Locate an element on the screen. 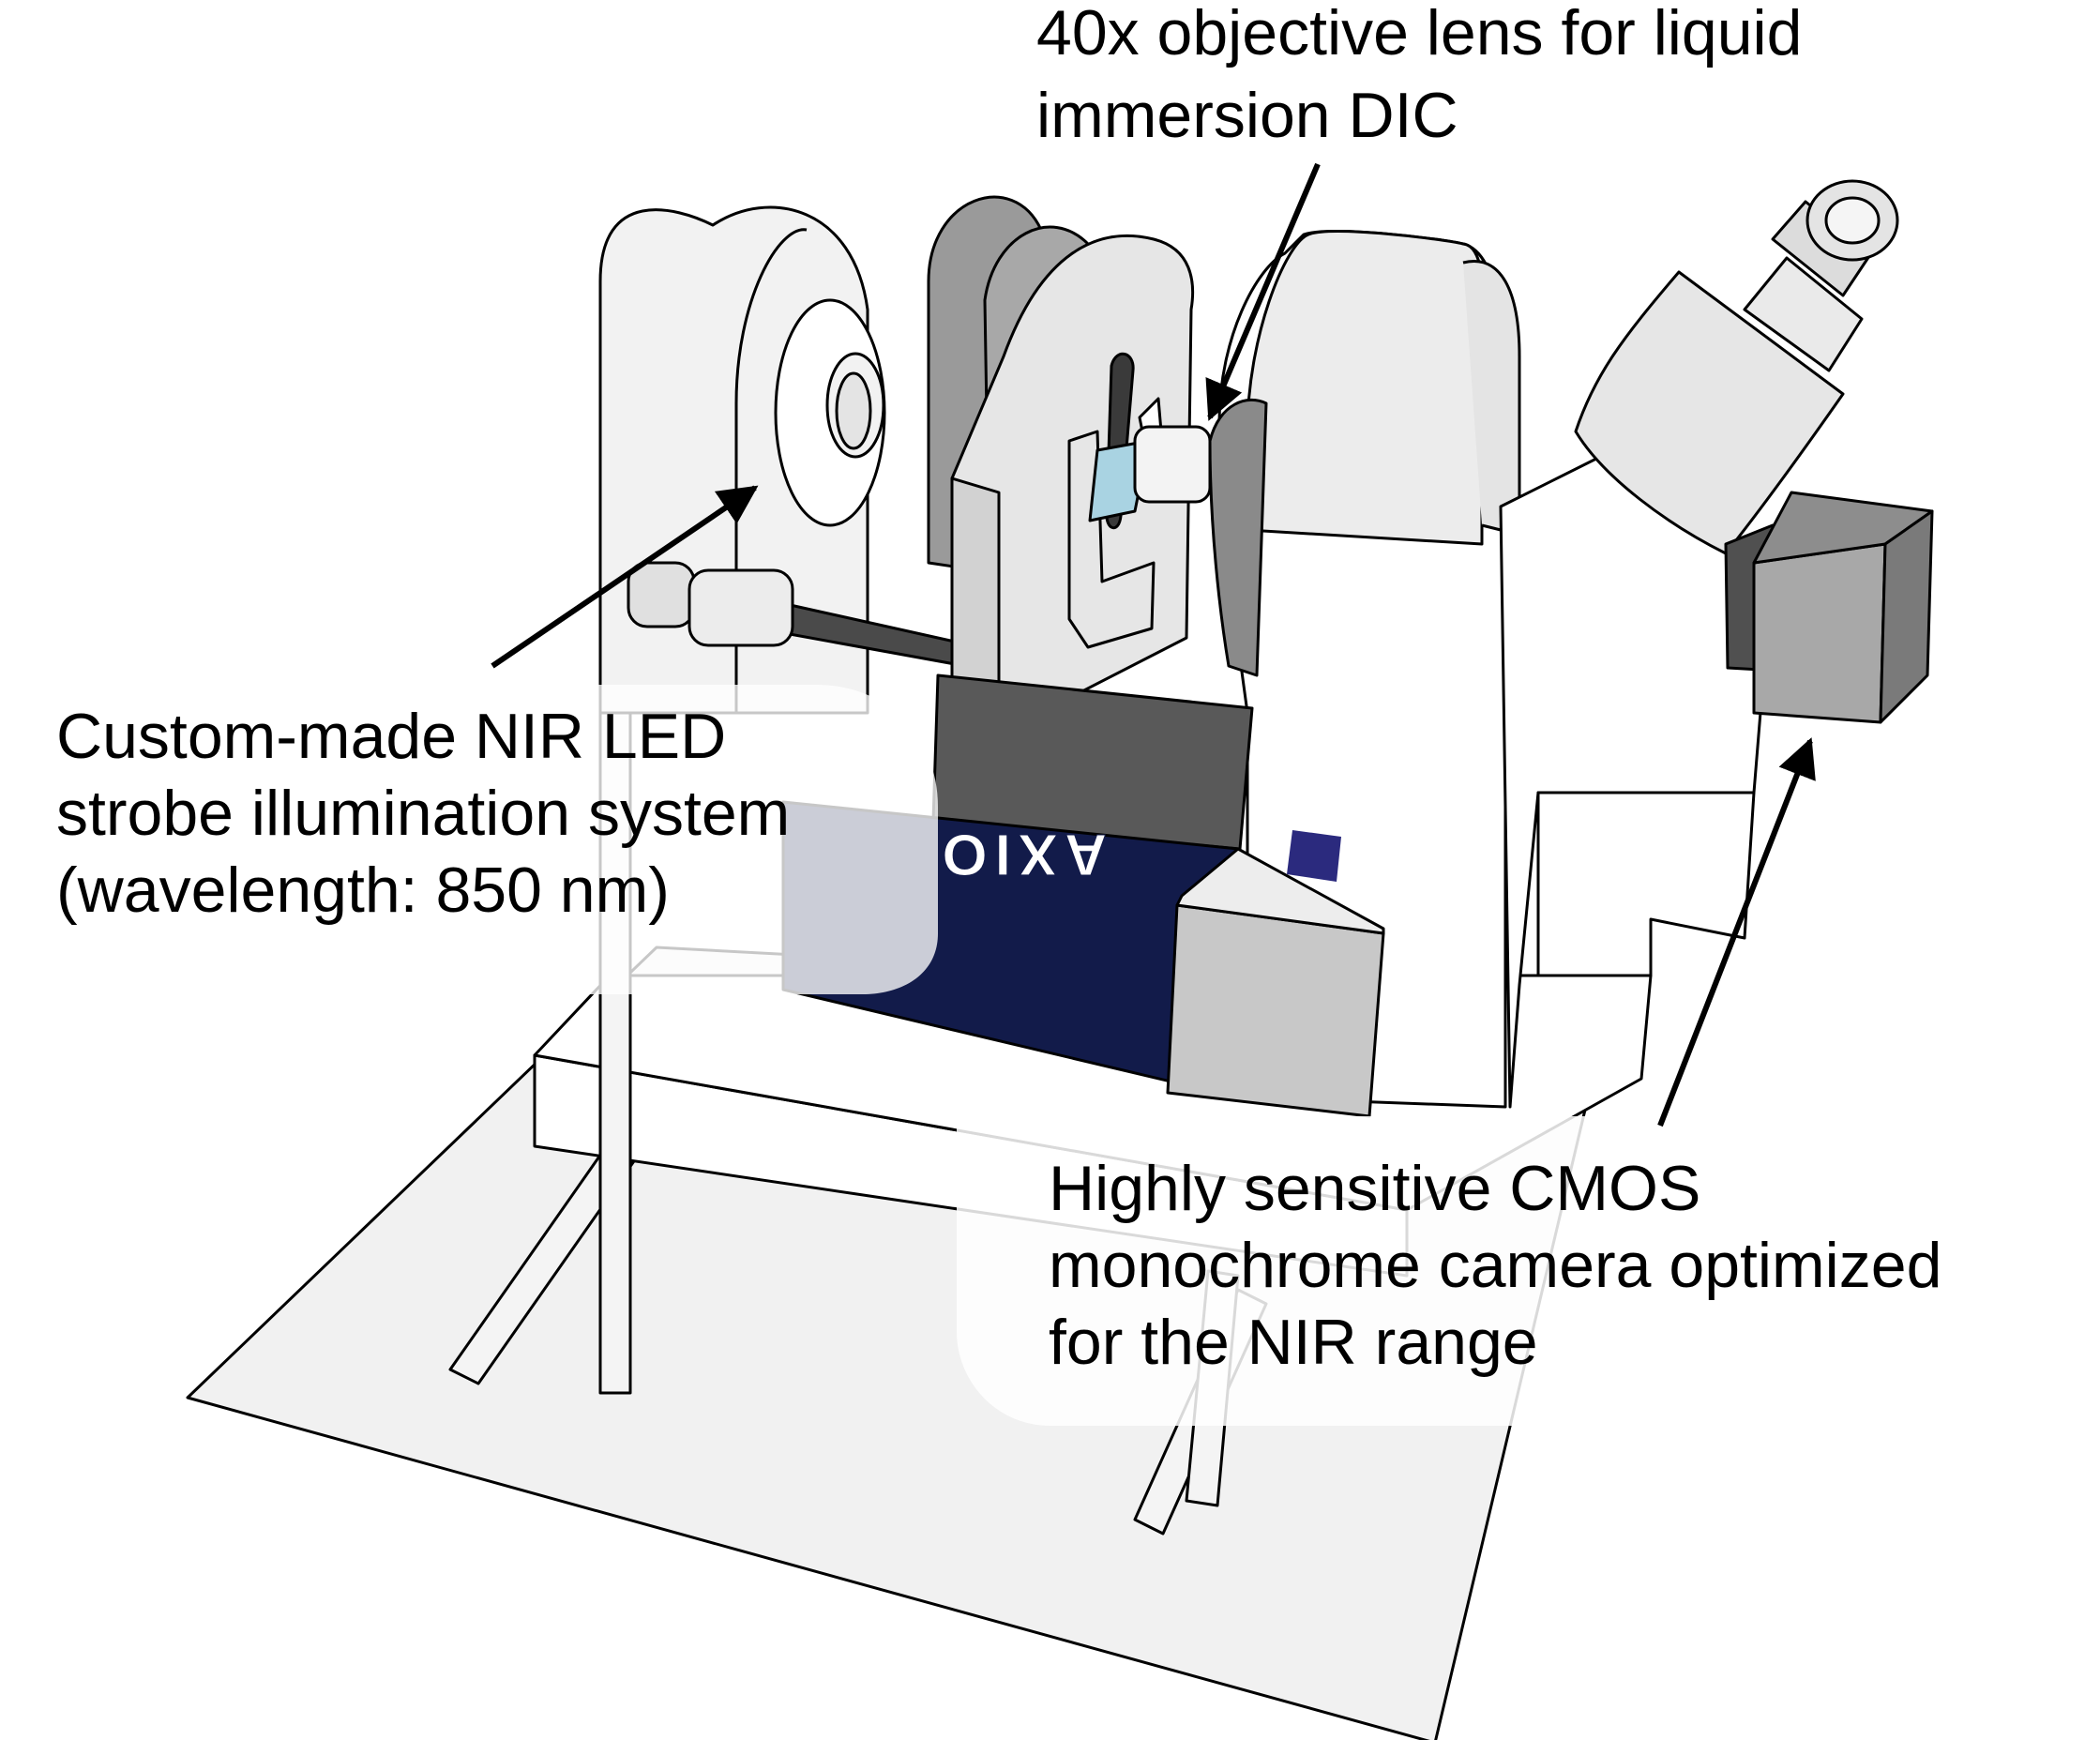 The height and width of the screenshot is (1740, 2100). rear-turret is located at coordinates (1491, 398).